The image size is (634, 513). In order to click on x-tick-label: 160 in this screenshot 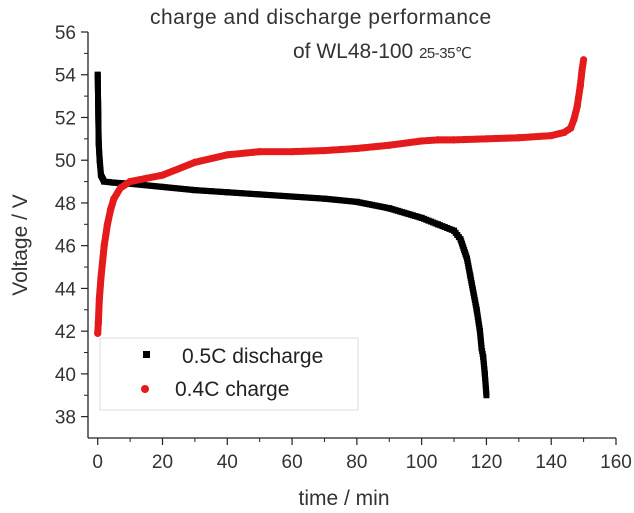, I will do `click(616, 462)`.